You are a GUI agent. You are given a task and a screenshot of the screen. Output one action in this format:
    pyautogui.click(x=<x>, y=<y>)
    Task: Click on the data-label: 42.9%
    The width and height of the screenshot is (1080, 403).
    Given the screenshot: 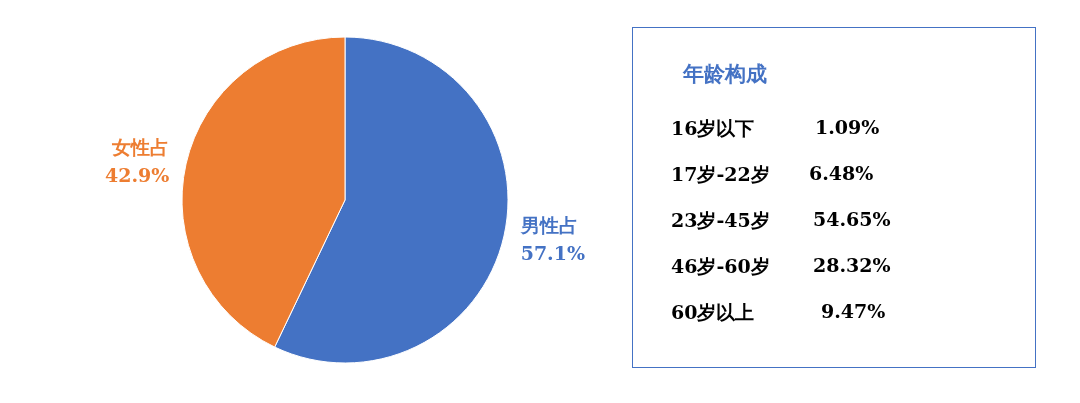 What is the action you would take?
    pyautogui.click(x=137, y=175)
    